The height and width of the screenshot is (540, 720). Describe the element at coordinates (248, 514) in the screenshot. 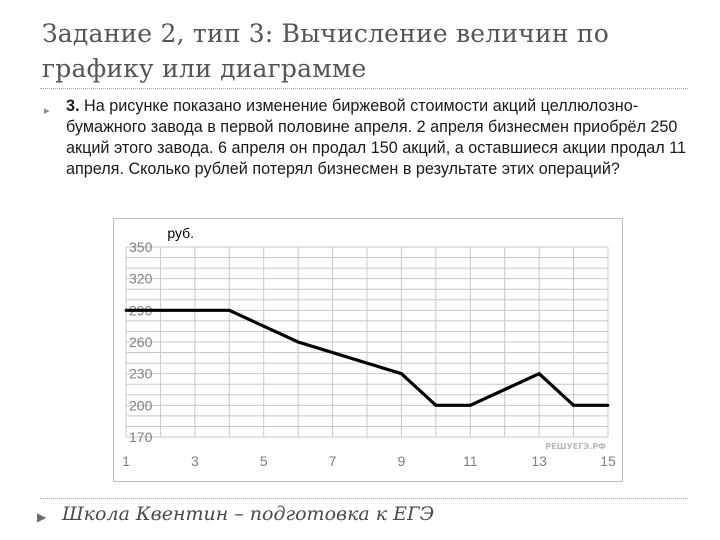

I see `footer-text: Школа Квентин – подготовка к ЕГЭ` at that location.